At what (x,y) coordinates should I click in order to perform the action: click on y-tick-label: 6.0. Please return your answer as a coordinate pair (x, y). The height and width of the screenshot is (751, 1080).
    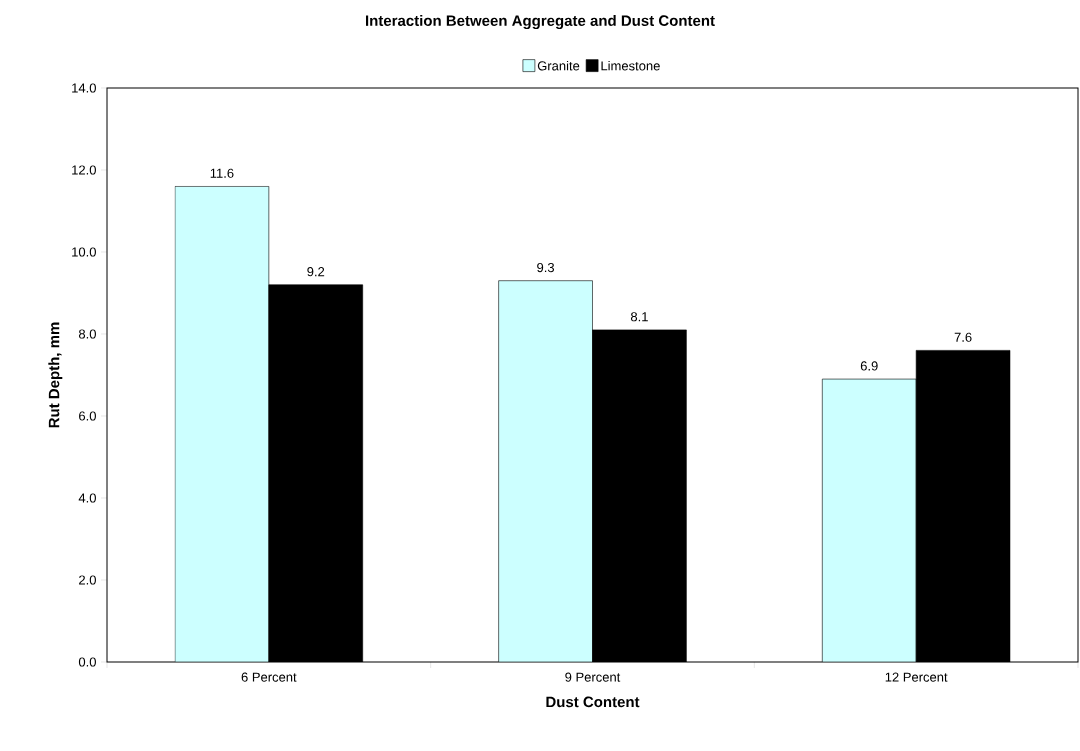
    Looking at the image, I should click on (87, 416).